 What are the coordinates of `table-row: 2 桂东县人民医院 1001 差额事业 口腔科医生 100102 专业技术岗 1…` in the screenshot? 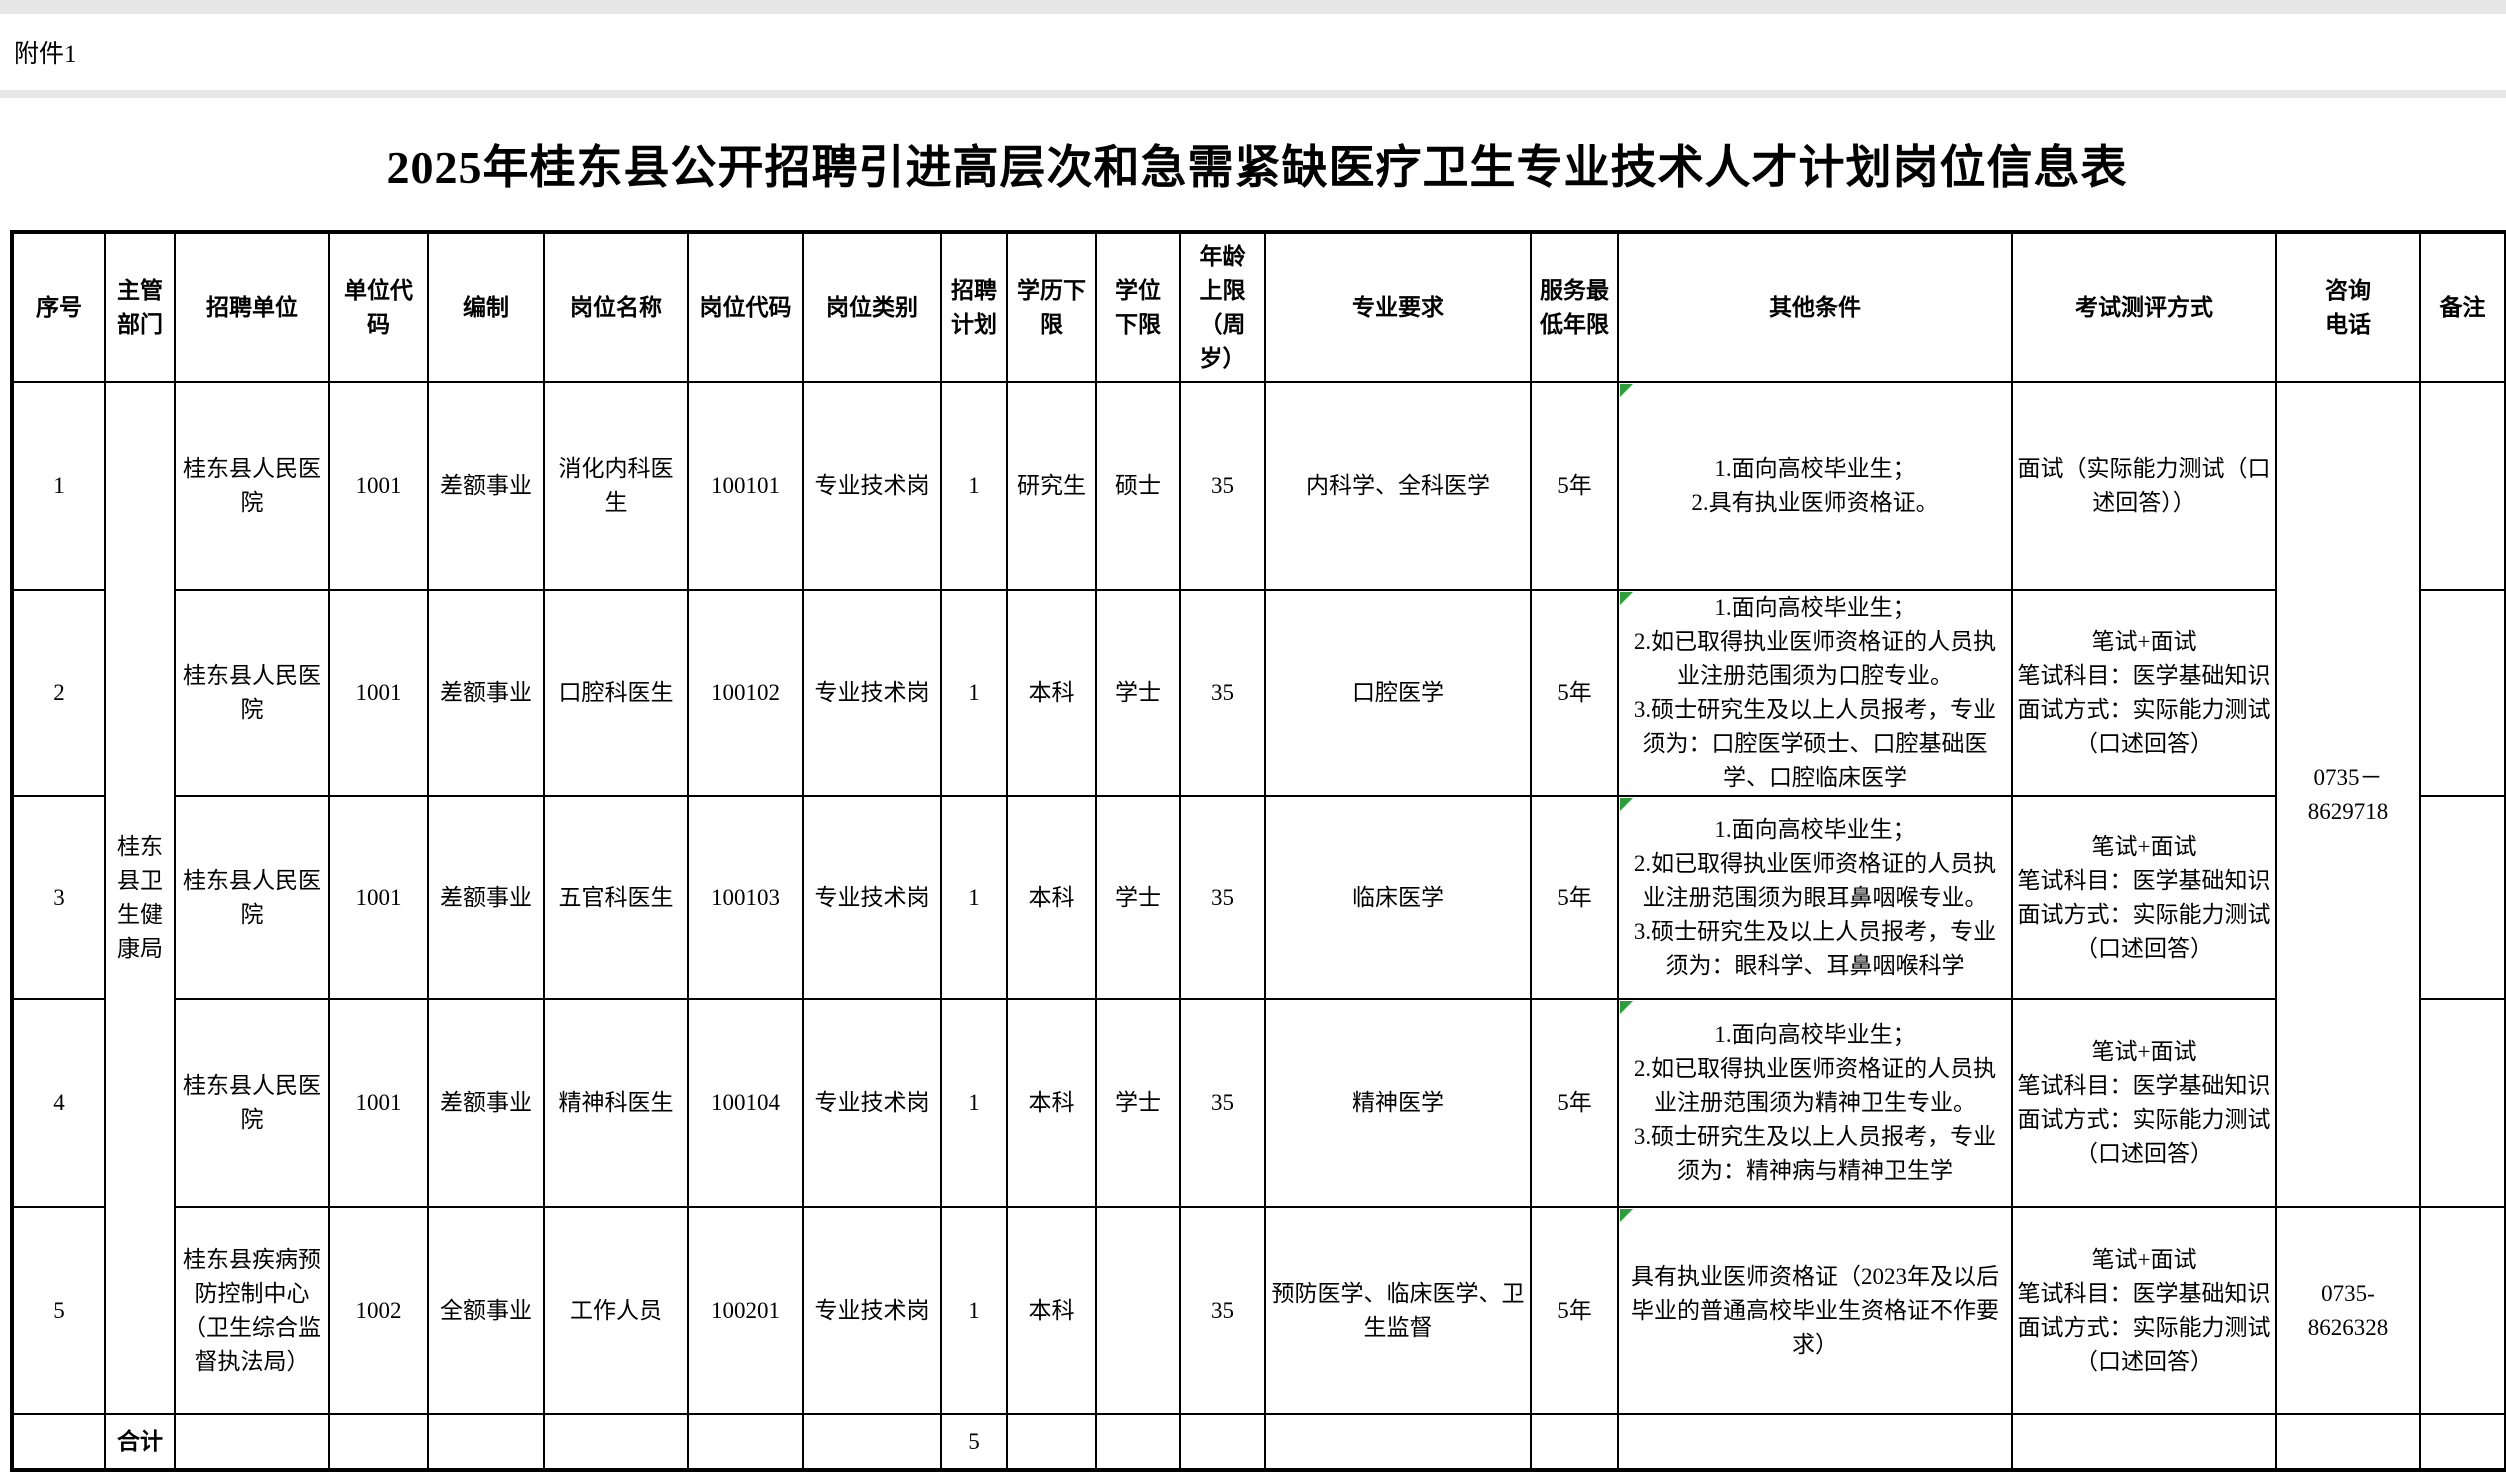 It's located at (1258, 693).